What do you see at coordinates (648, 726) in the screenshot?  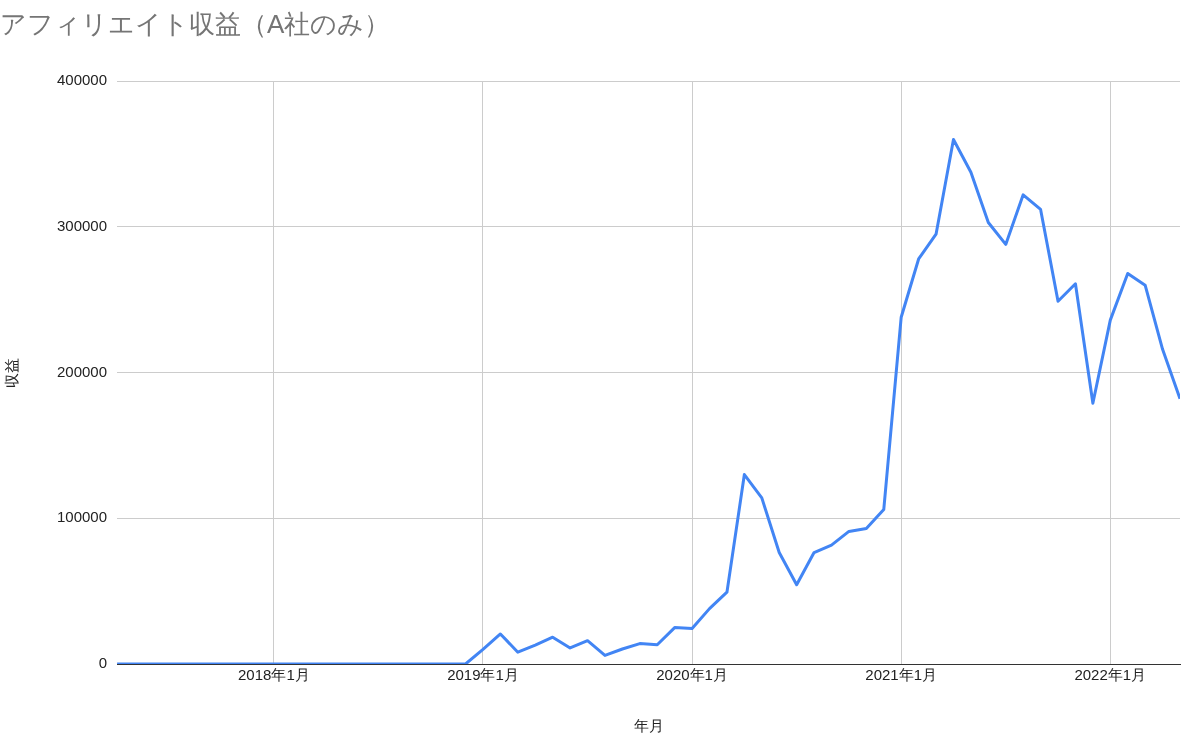 I see `x-axis-title: 年月` at bounding box center [648, 726].